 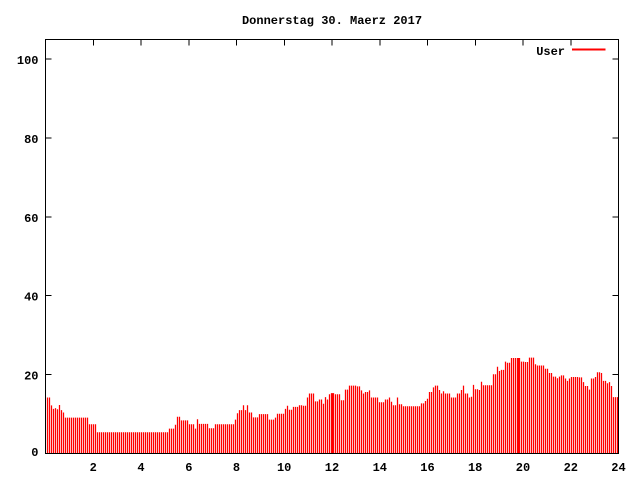 What do you see at coordinates (140, 468) in the screenshot?
I see `svg-text: 4` at bounding box center [140, 468].